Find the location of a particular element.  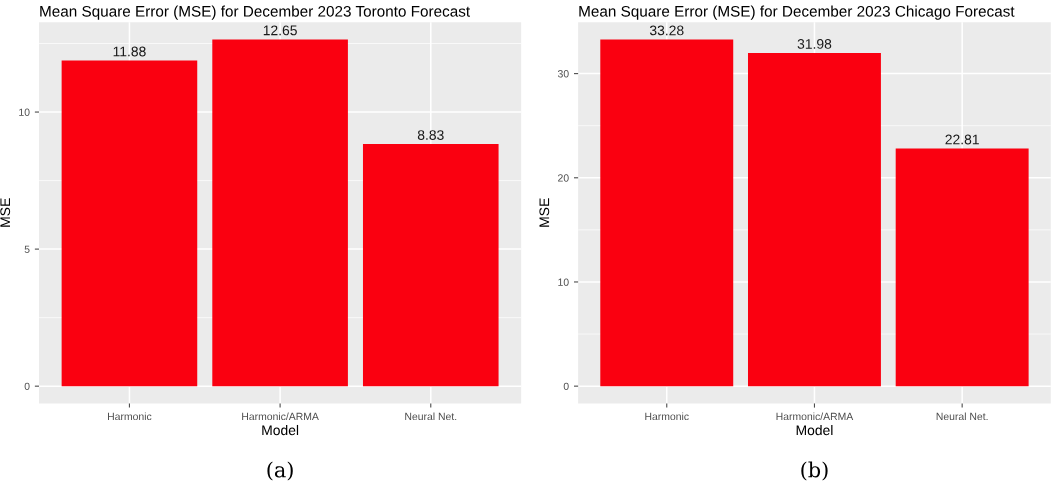

data-label: 11.88 is located at coordinates (129, 51).